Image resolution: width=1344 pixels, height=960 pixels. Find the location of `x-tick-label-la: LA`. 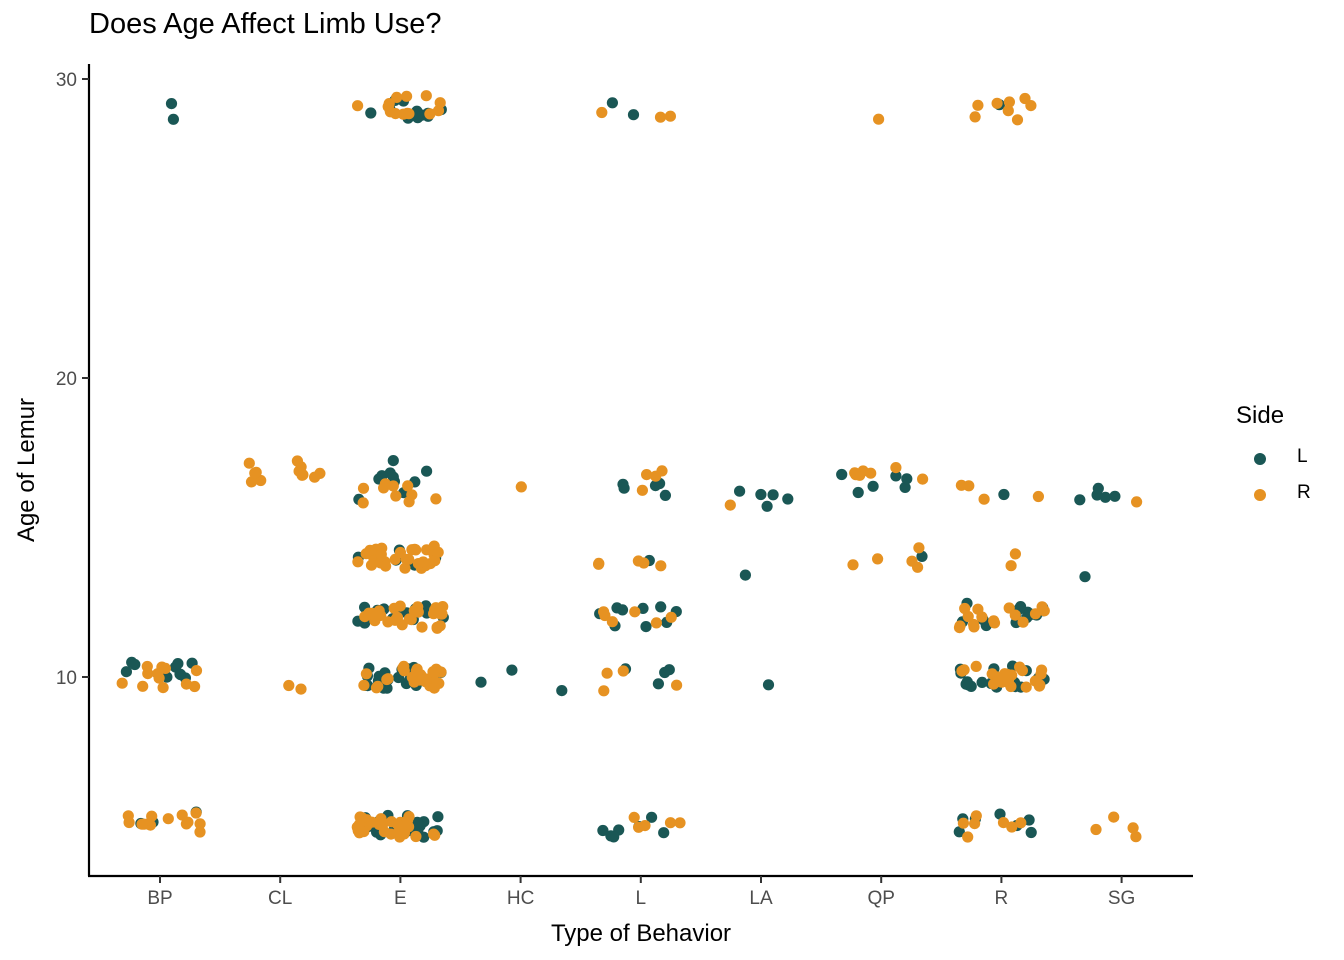

x-tick-label-la: LA is located at coordinates (761, 898).